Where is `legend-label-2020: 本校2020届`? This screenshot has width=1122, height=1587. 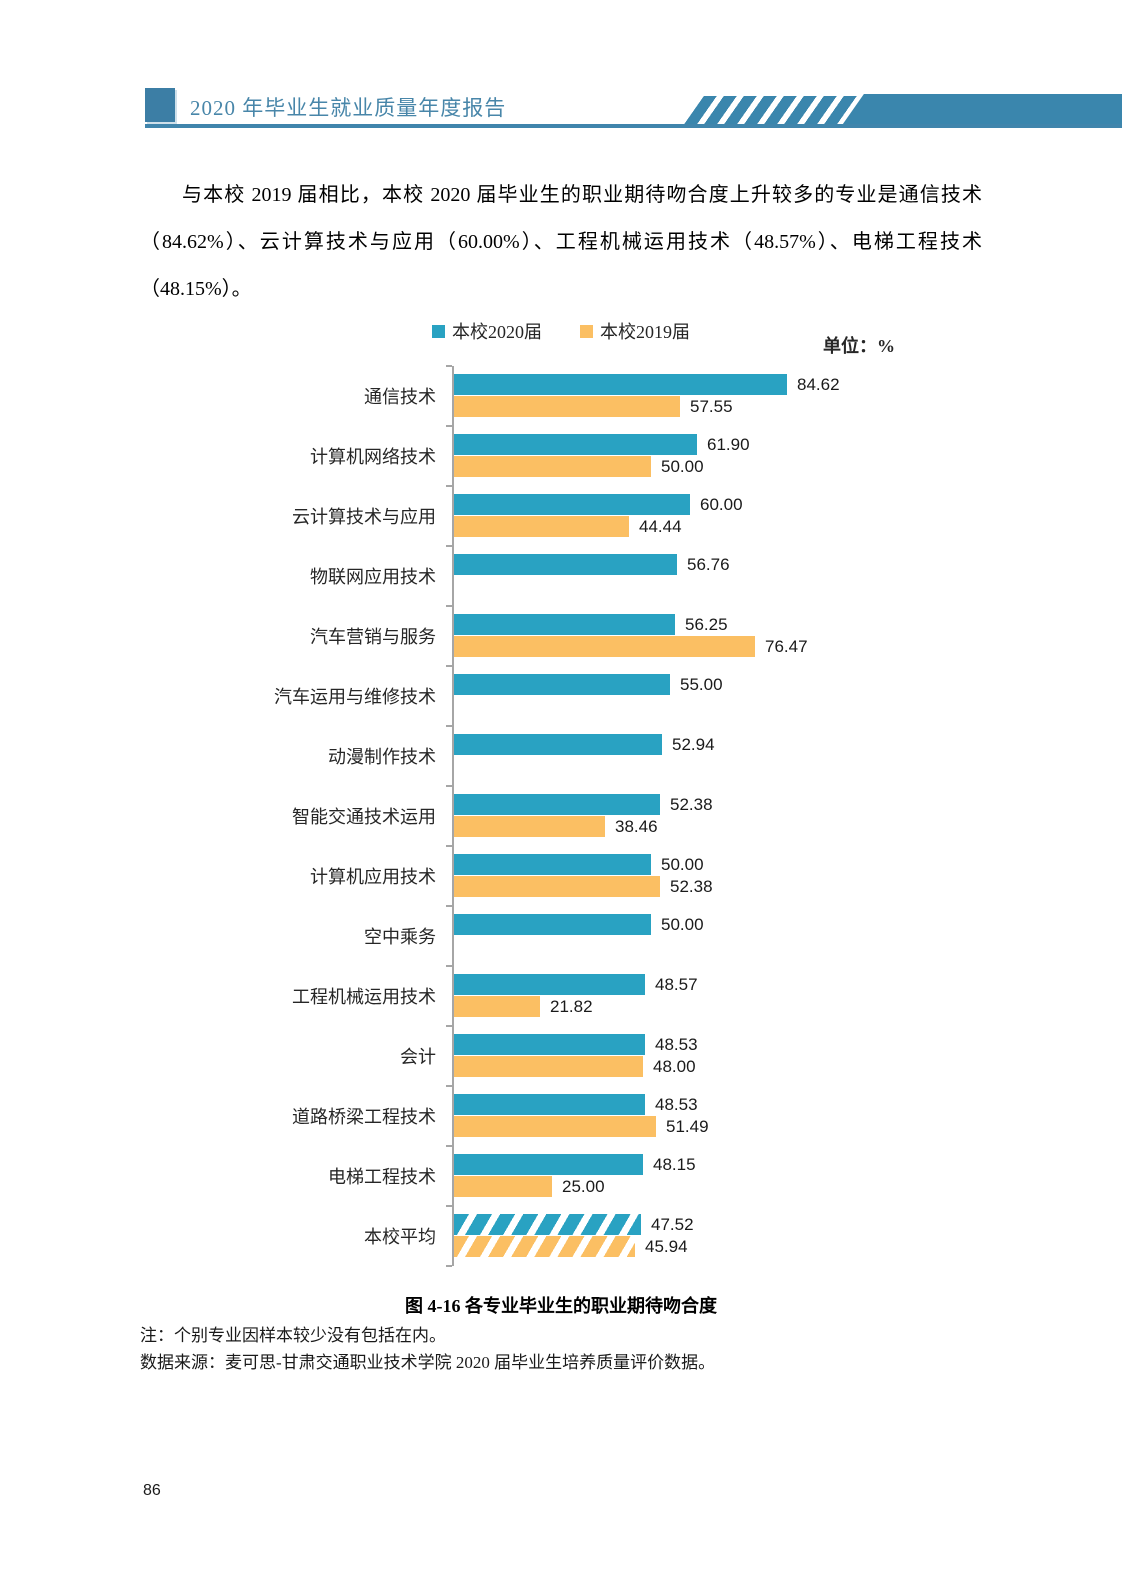
legend-label-2020: 本校2020届 is located at coordinates (497, 332).